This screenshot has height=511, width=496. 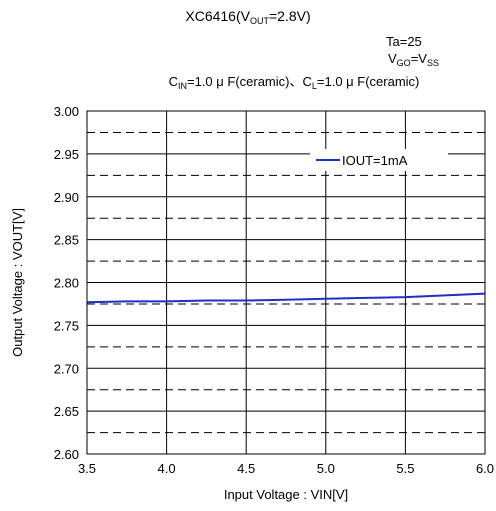 I want to click on y-tick-label: 2.80, so click(x=66, y=283).